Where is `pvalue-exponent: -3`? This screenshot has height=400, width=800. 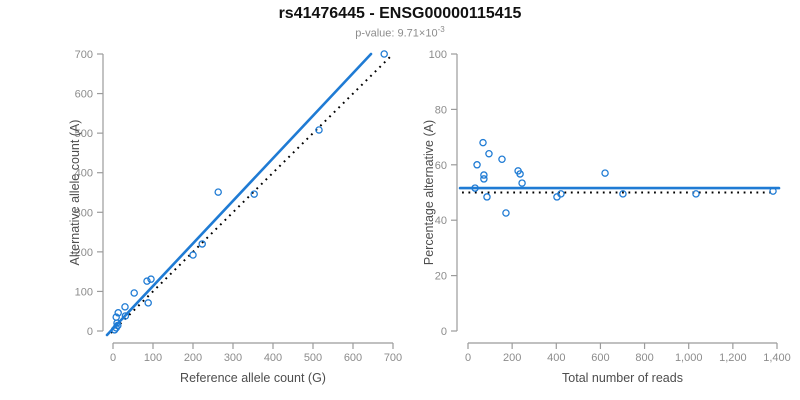 pvalue-exponent: -3 is located at coordinates (441, 29).